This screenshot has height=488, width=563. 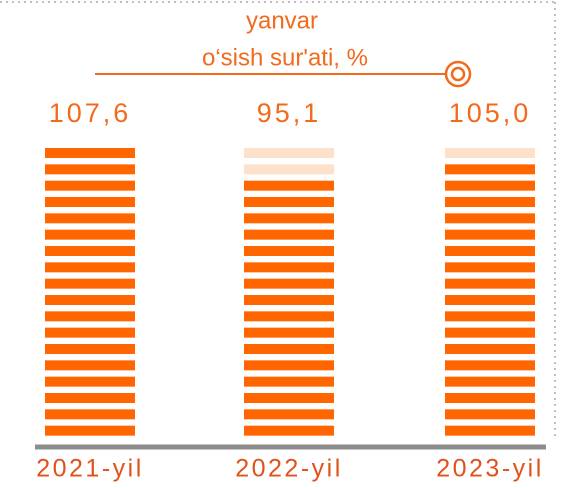 What do you see at coordinates (90, 469) in the screenshot?
I see `x-tick-label: 2021-yil` at bounding box center [90, 469].